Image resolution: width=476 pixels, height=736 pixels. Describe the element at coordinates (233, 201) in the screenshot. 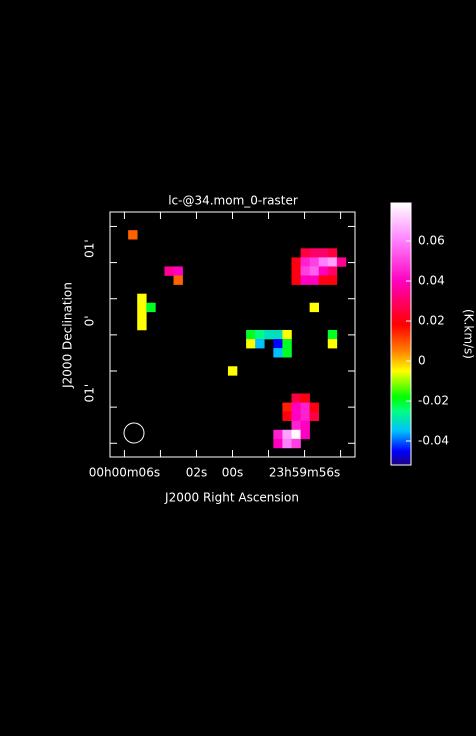

I see `chart-title: lc-@34.mom_0-raster` at that location.